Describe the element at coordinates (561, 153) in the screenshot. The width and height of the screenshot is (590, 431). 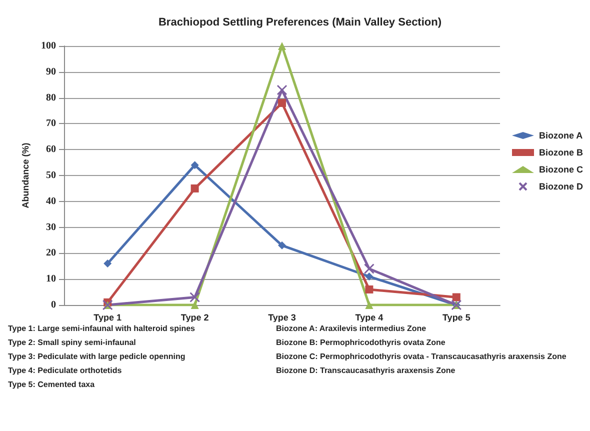
I see `legend-label: Biozone B` at that location.